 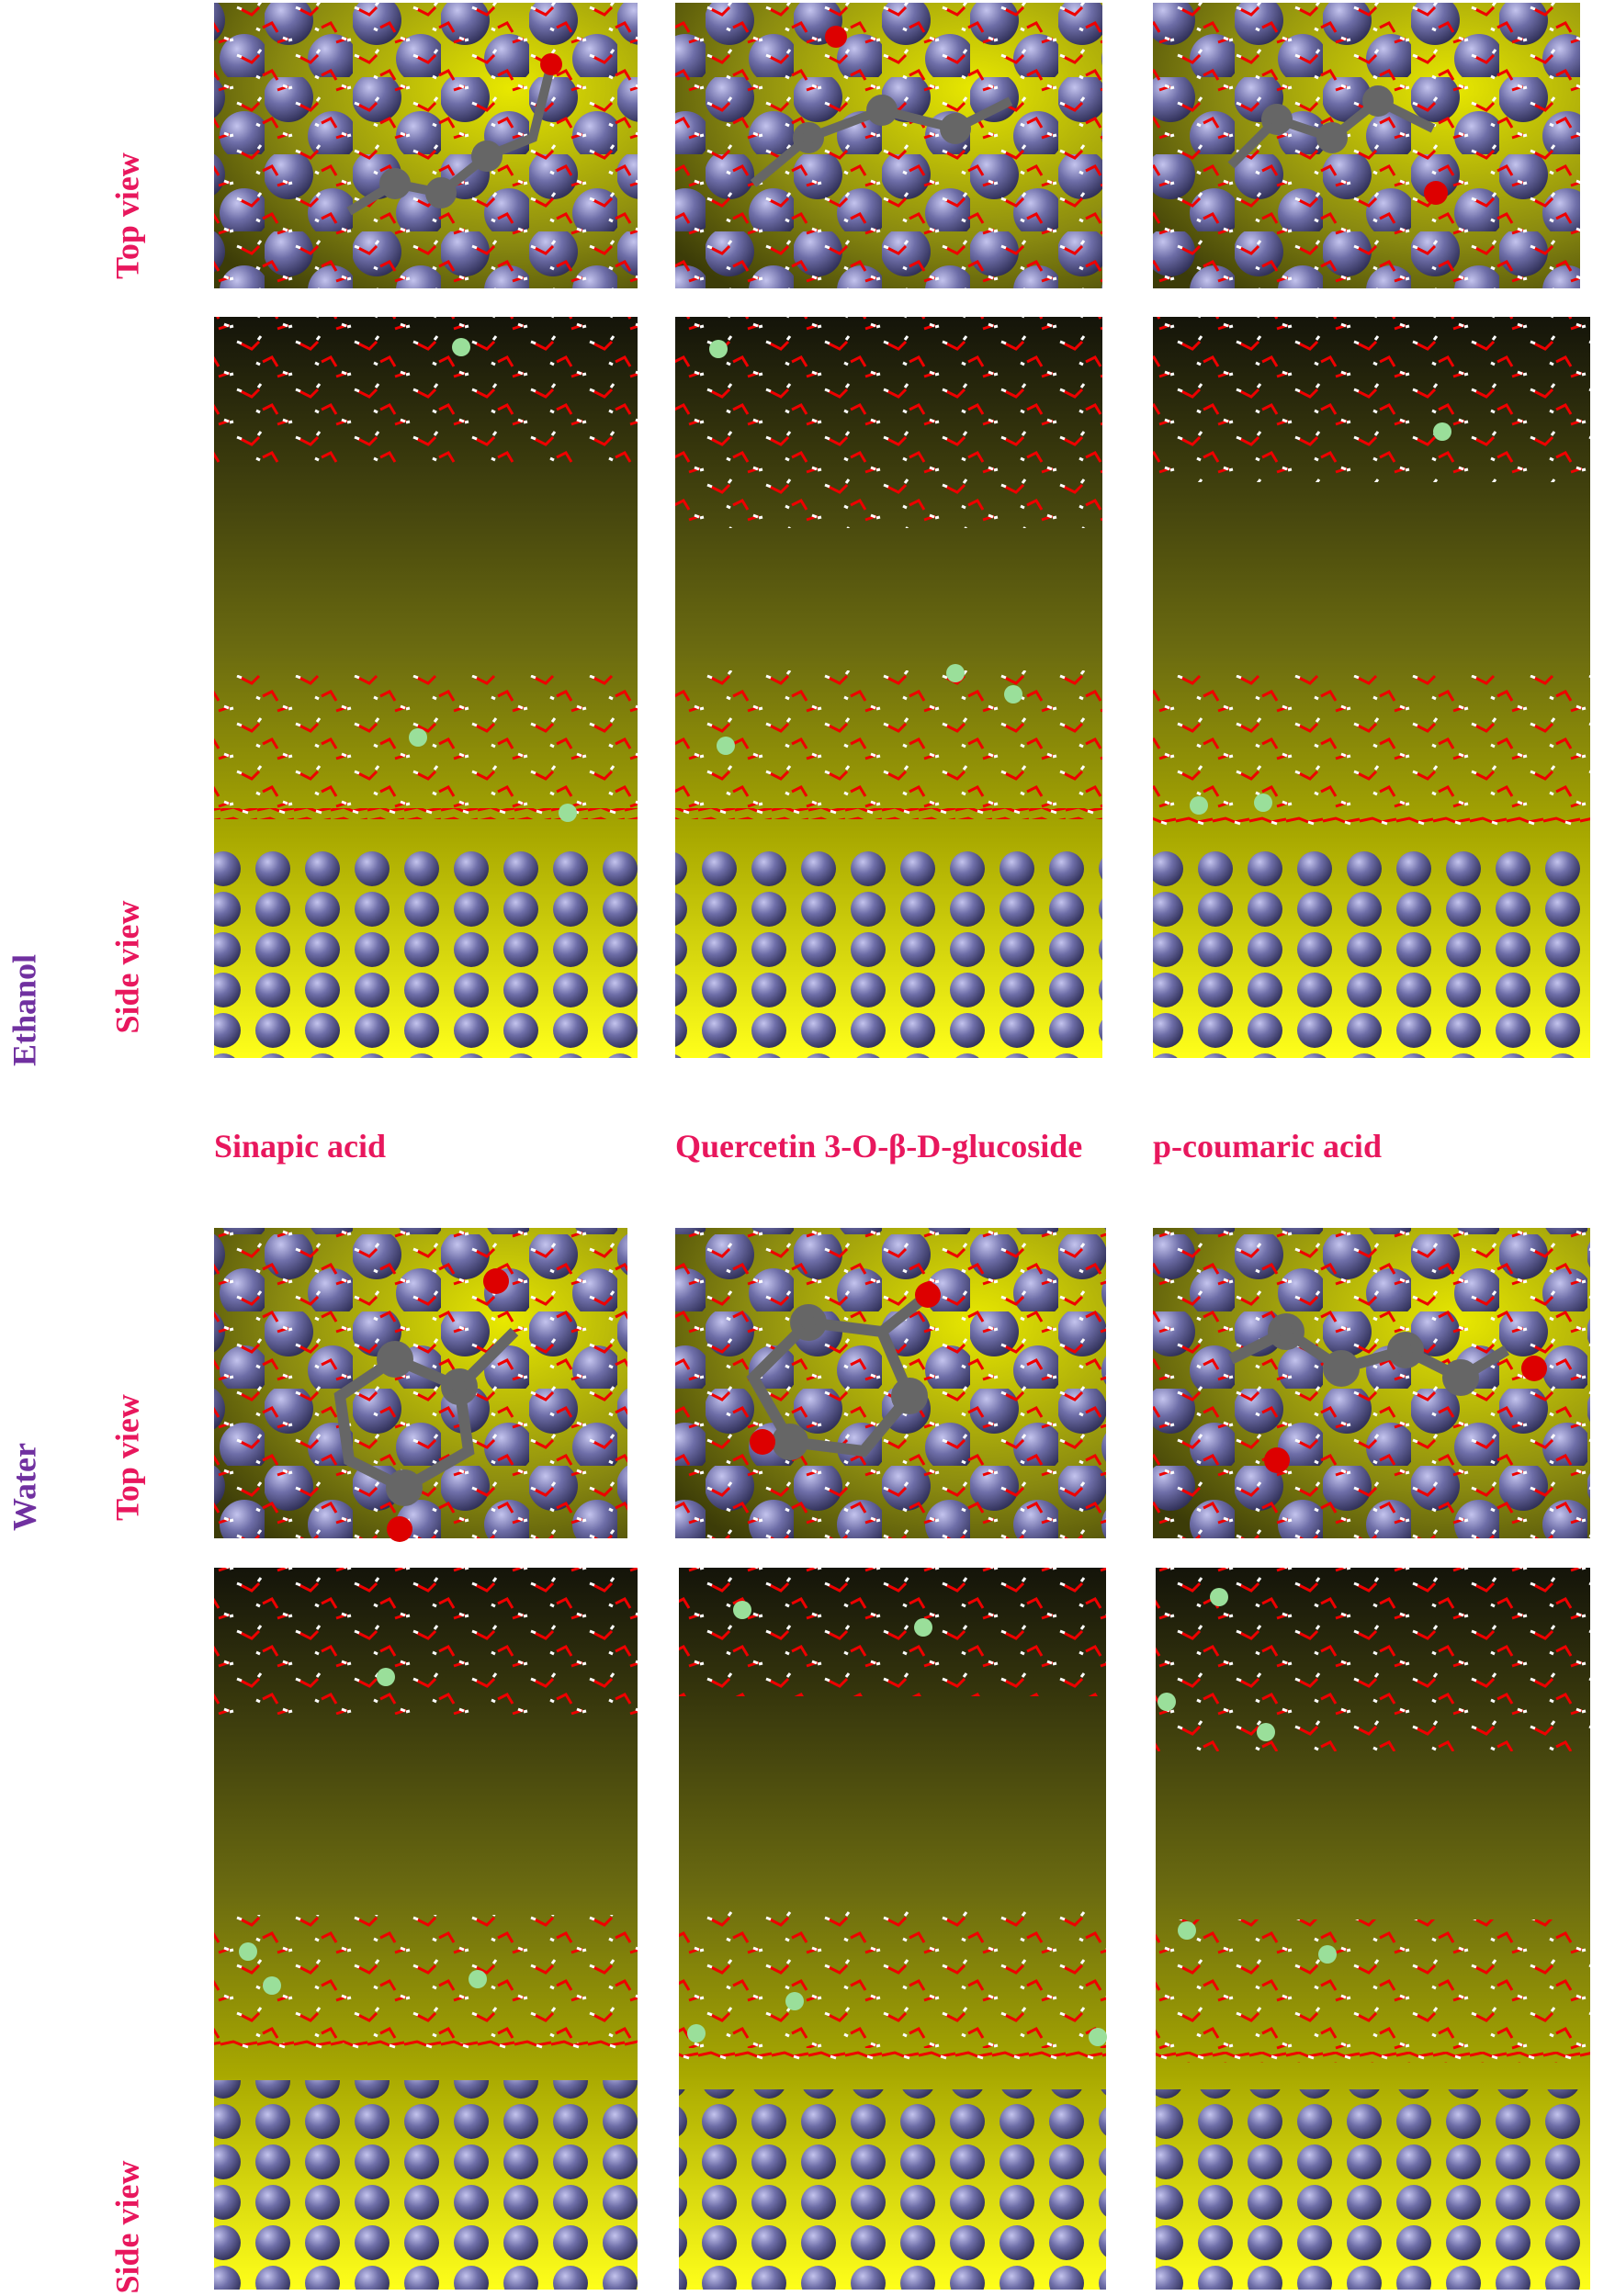 I want to click on water-top-panels, so click(x=902, y=1385).